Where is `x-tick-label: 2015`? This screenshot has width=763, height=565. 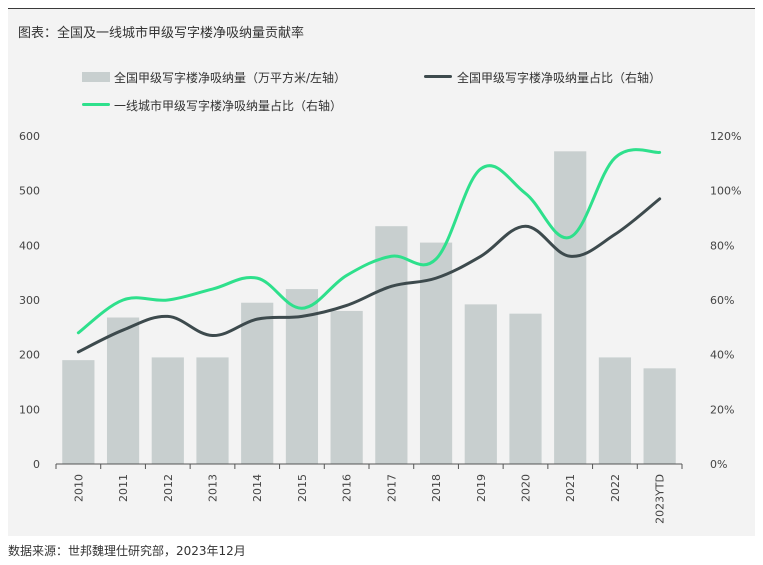
x-tick-label: 2015 is located at coordinates (302, 488).